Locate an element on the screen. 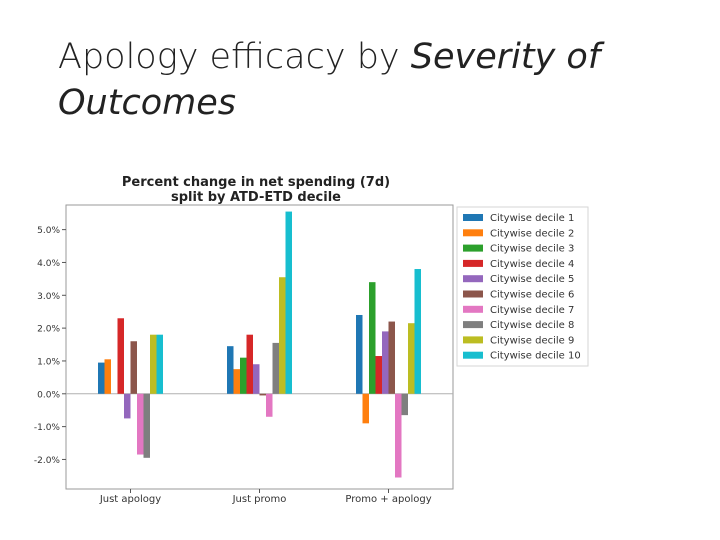 The image size is (720, 540). y-tick-label: 3.0% is located at coordinates (48, 297).